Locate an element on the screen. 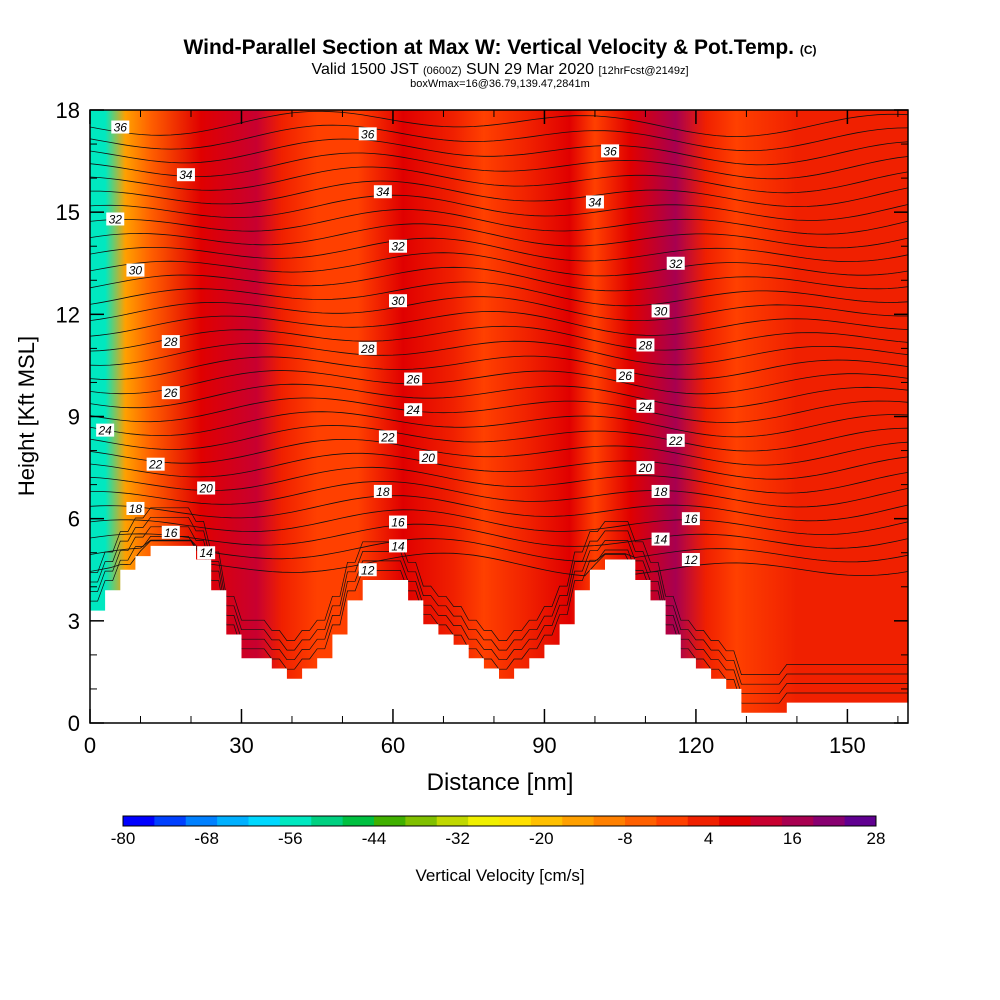  colorbar-frame is located at coordinates (499, 821).